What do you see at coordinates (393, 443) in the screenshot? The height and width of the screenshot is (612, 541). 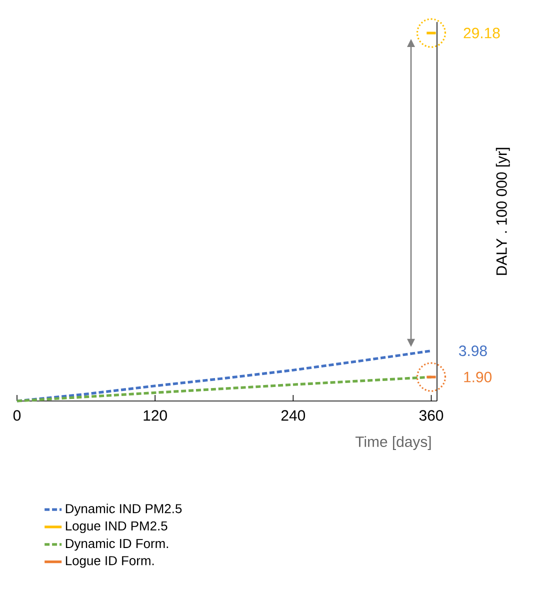 I see `x-axis-title: Time [days]` at bounding box center [393, 443].